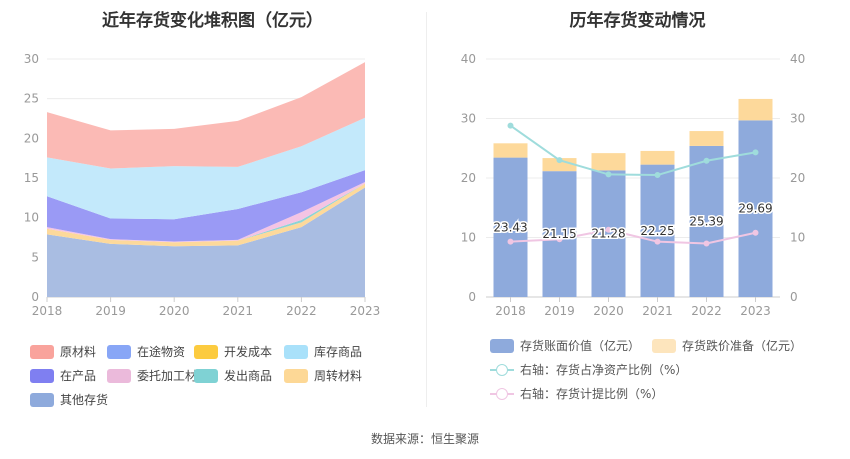  Describe the element at coordinates (35, 257) in the screenshot. I see `left-y-tick-label: 5` at that location.